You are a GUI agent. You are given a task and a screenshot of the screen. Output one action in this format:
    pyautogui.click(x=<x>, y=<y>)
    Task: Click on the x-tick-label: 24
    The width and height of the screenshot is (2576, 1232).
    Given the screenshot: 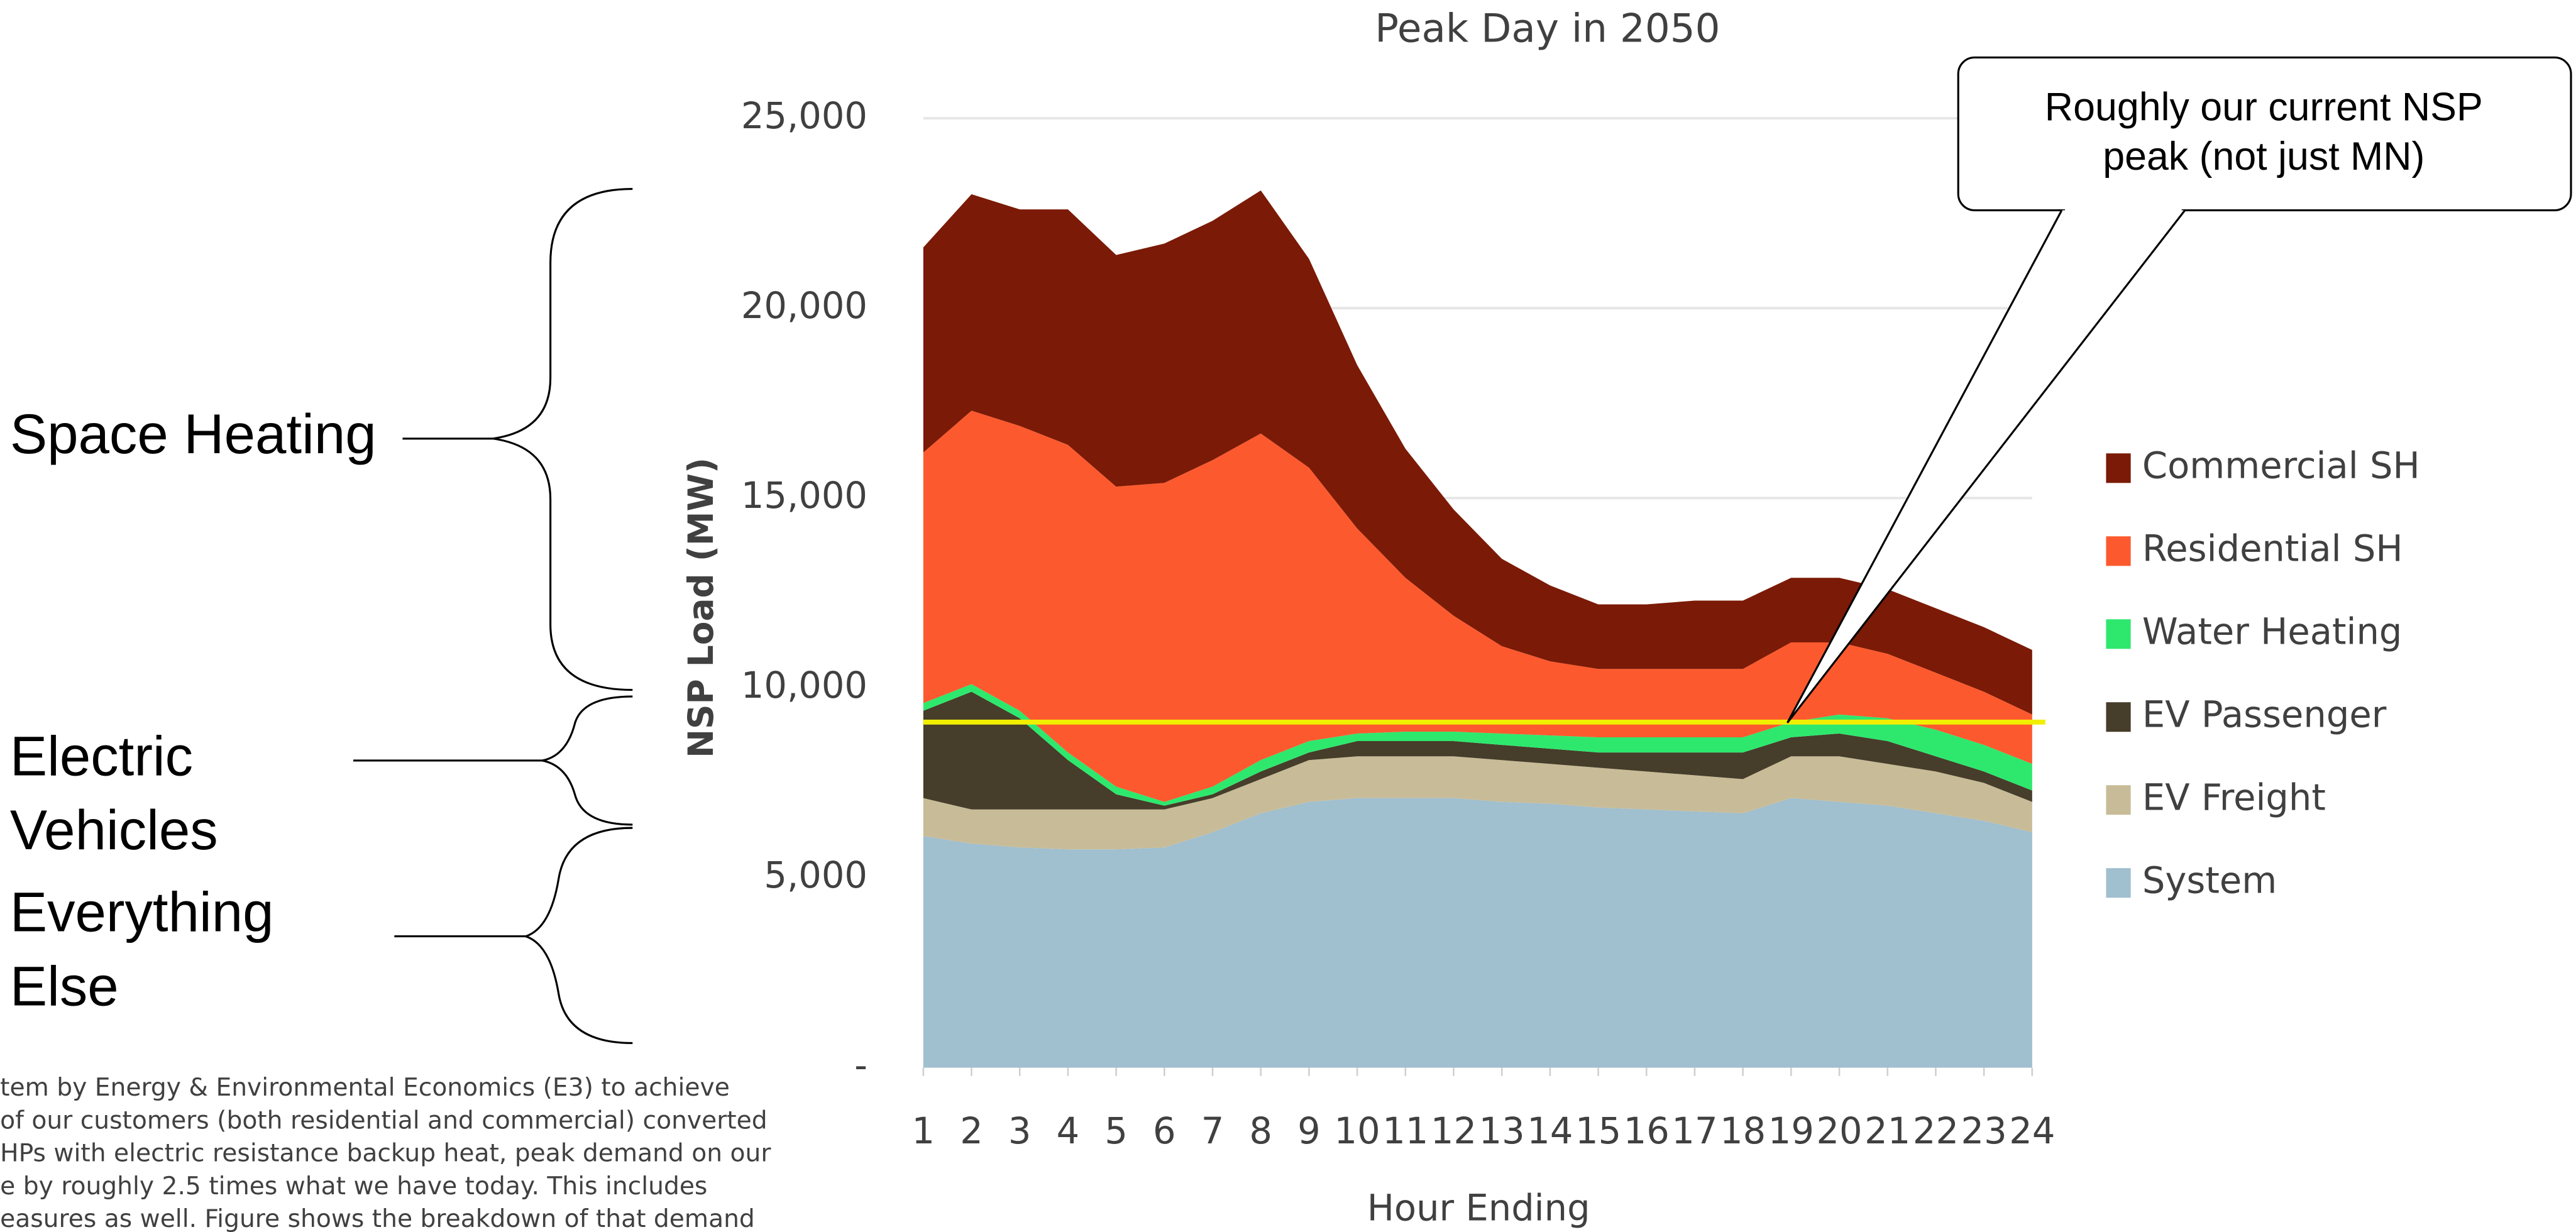 What is the action you would take?
    pyautogui.click(x=2032, y=1131)
    